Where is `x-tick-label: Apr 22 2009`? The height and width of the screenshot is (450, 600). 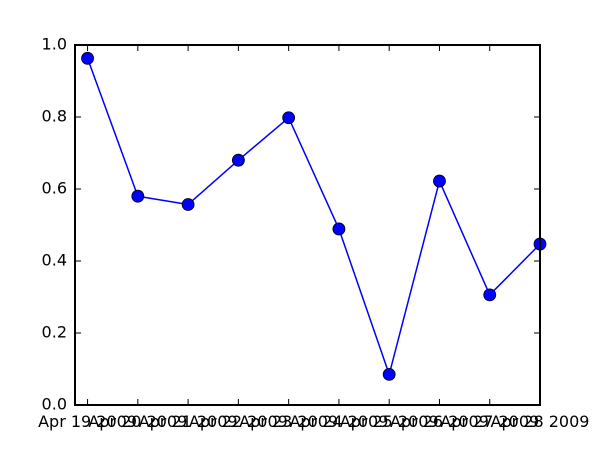
x-tick-label: Apr 22 2009 is located at coordinates (238, 421).